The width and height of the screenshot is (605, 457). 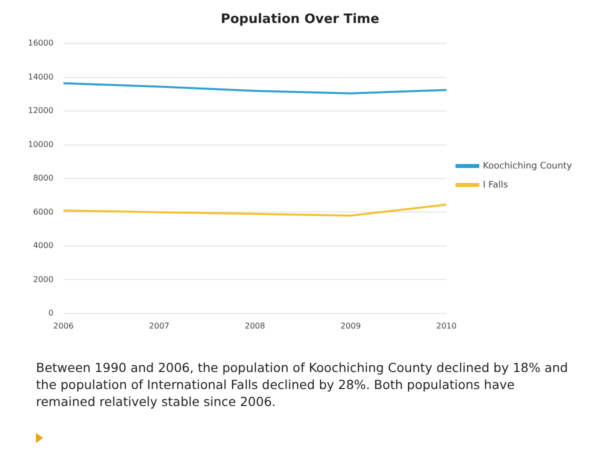 What do you see at coordinates (446, 325) in the screenshot?
I see `x-tick-label: 2010` at bounding box center [446, 325].